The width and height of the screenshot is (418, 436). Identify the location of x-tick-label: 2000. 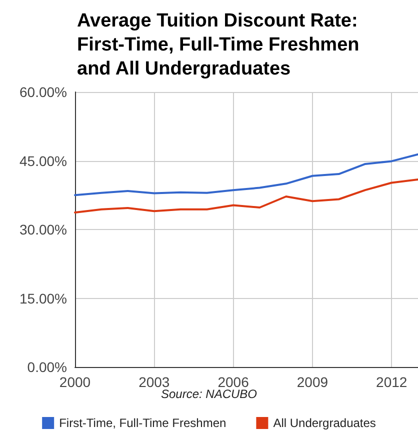
(75, 382).